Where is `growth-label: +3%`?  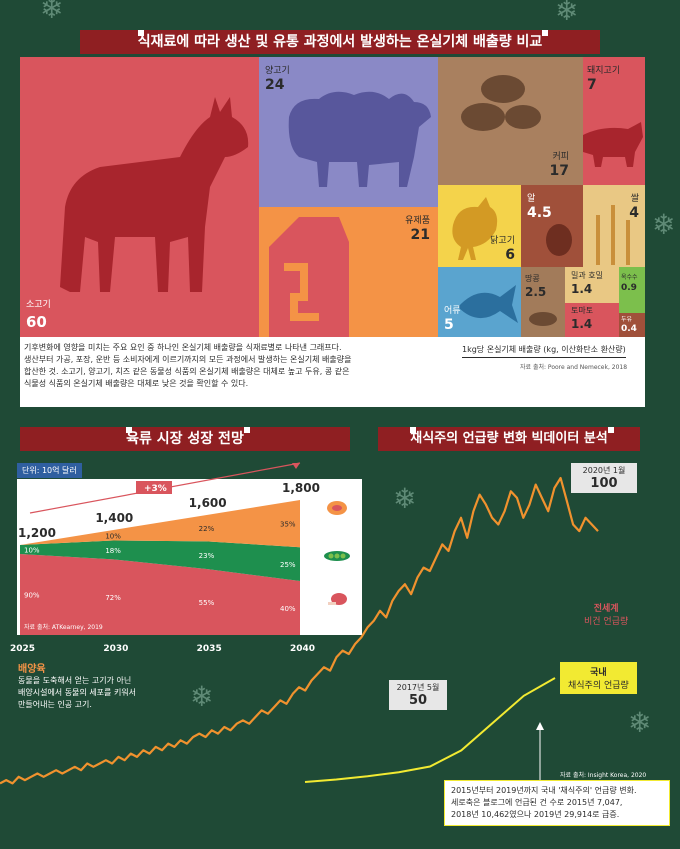 growth-label: +3% is located at coordinates (155, 489).